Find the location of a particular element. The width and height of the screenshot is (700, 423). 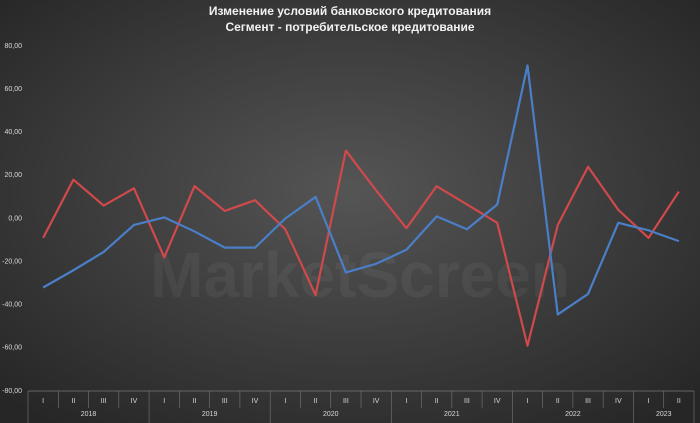

year-label: 2023 is located at coordinates (664, 414).